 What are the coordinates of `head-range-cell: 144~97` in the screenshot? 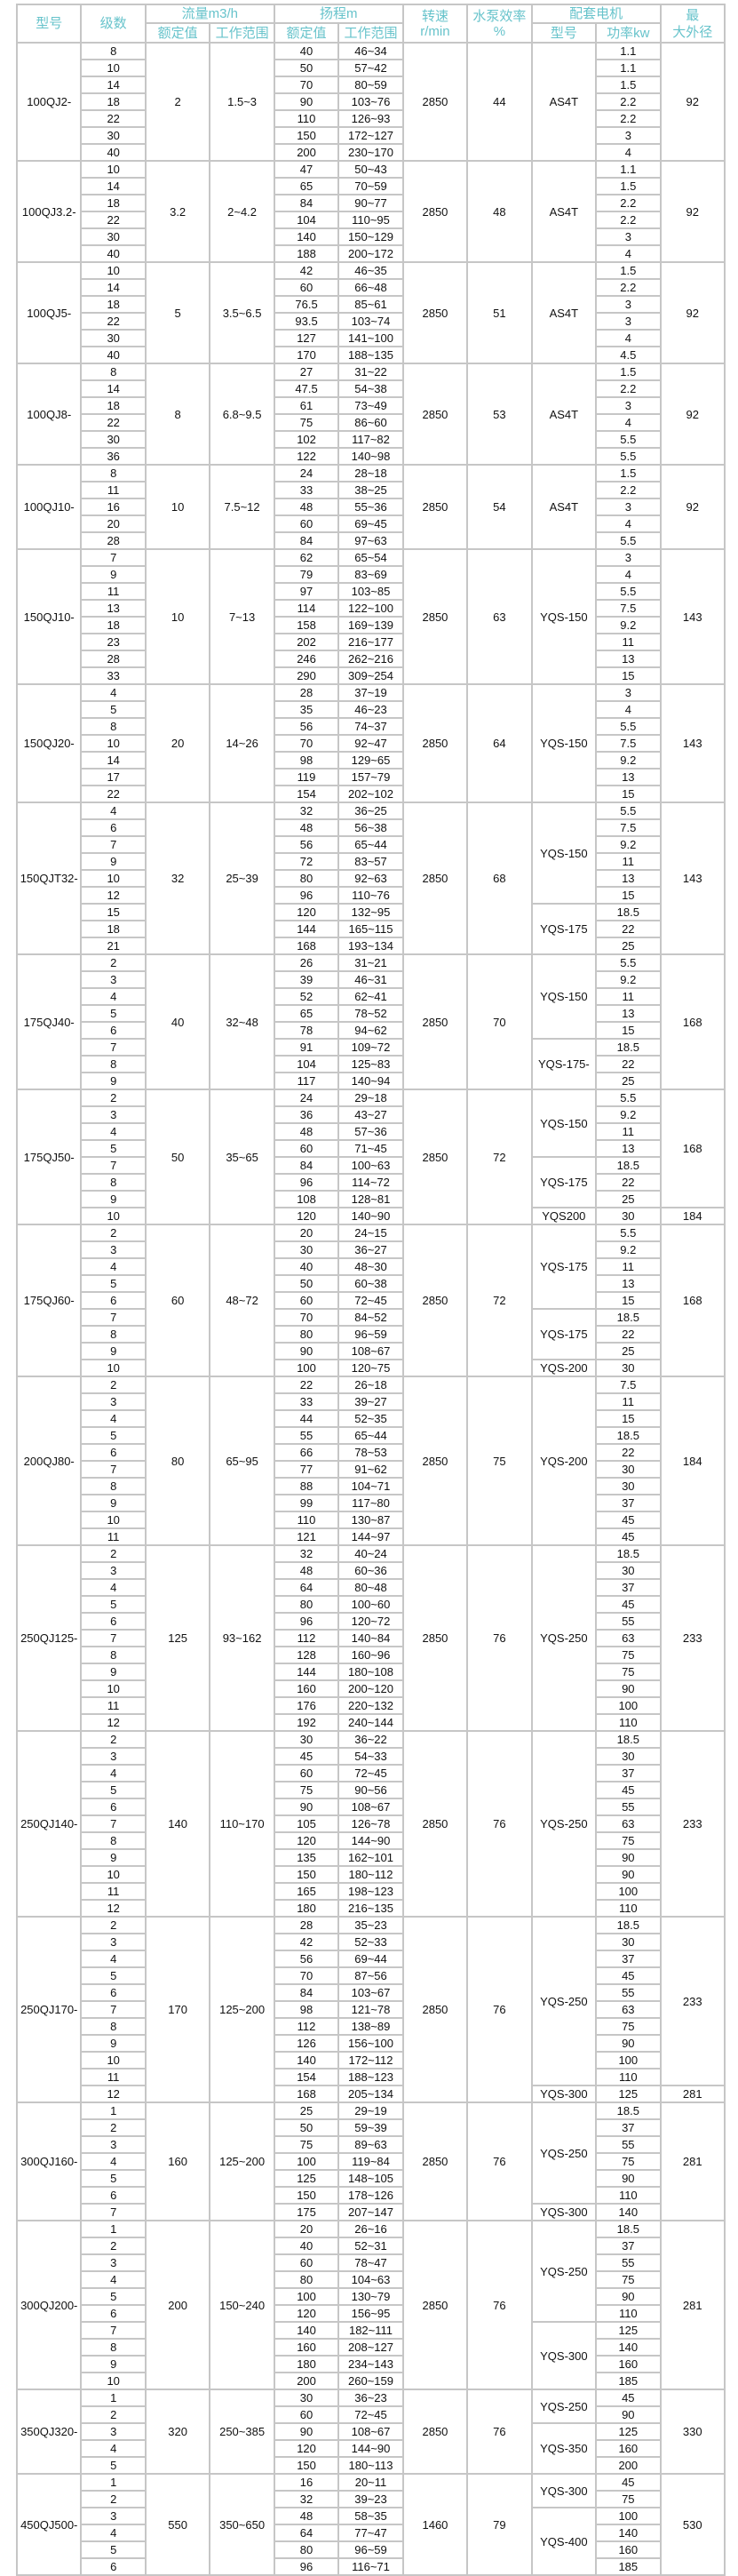 It's located at (370, 1536).